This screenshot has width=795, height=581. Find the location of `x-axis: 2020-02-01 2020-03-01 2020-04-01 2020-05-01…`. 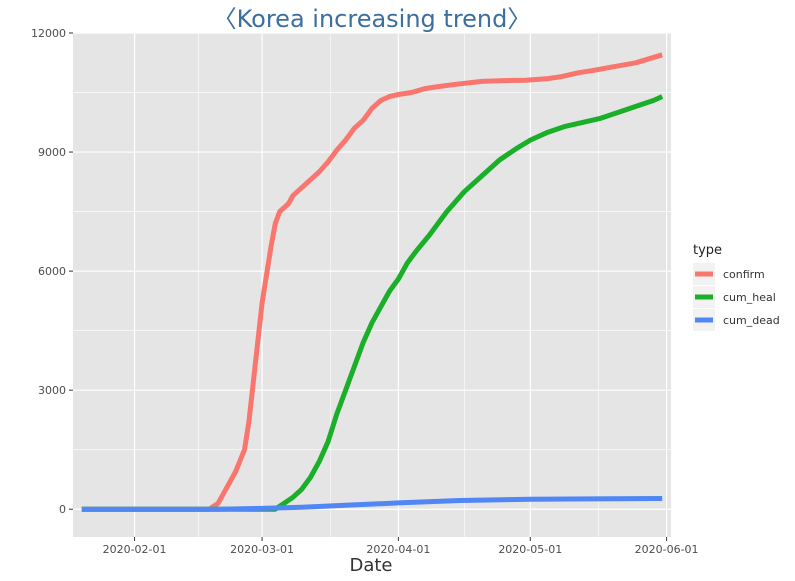

x-axis: 2020-02-01 2020-03-01 2020-04-01 2020-05-01… is located at coordinates (401, 546).